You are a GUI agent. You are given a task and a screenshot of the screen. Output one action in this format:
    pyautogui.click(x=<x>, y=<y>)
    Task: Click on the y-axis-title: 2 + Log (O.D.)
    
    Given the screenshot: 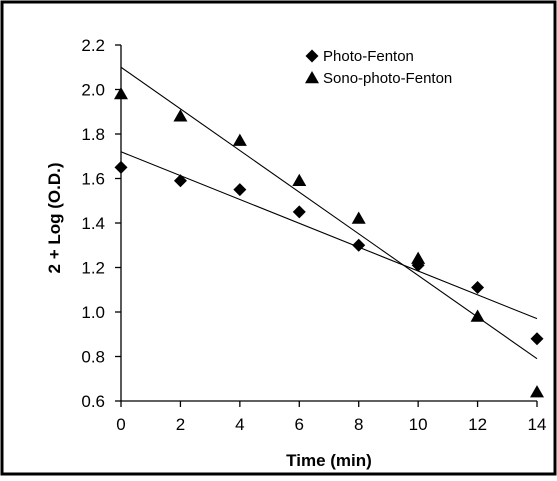 What is the action you would take?
    pyautogui.click(x=54, y=218)
    